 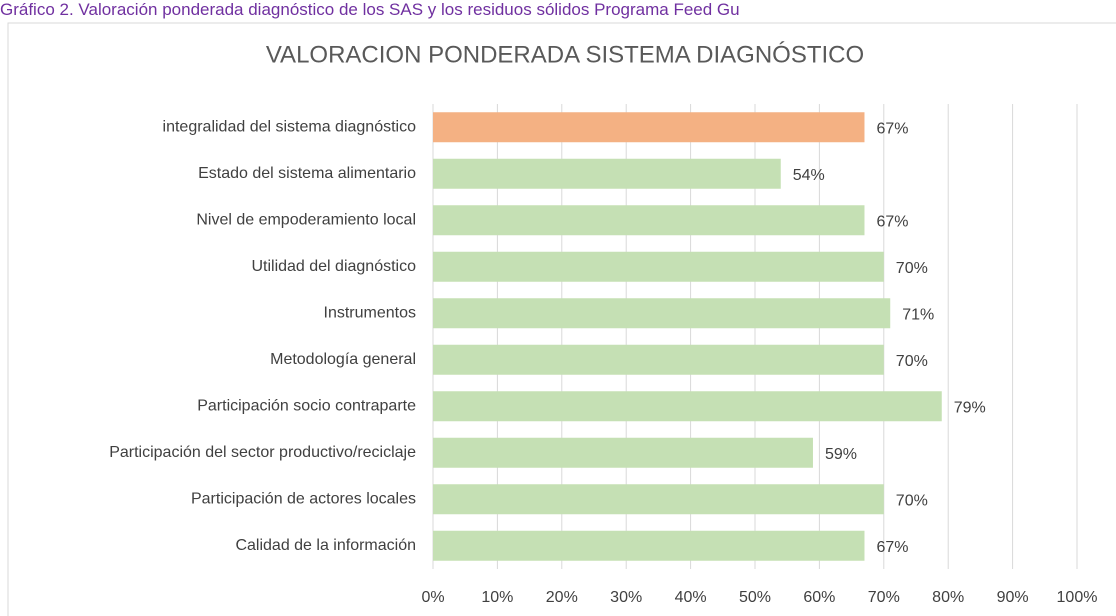 I want to click on data-label: 54%, so click(x=809, y=175).